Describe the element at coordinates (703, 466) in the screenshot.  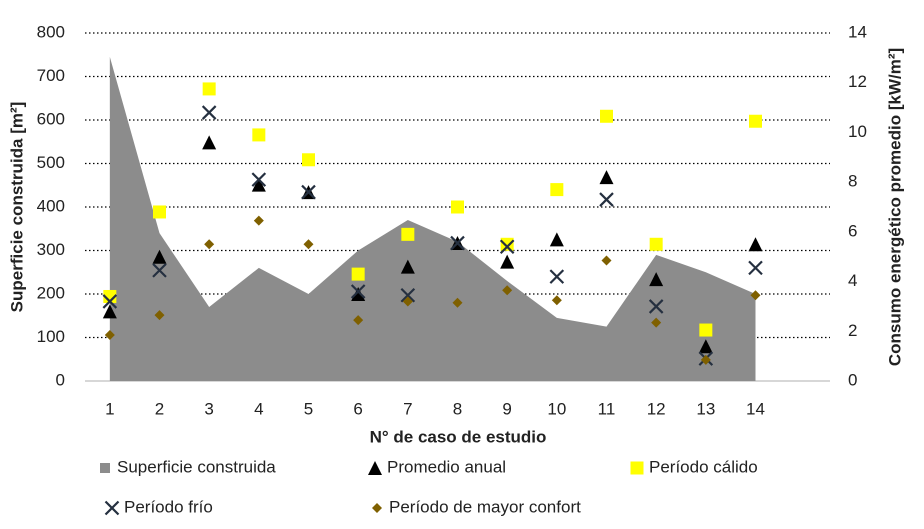
I see `legend-label: Período cálido` at that location.